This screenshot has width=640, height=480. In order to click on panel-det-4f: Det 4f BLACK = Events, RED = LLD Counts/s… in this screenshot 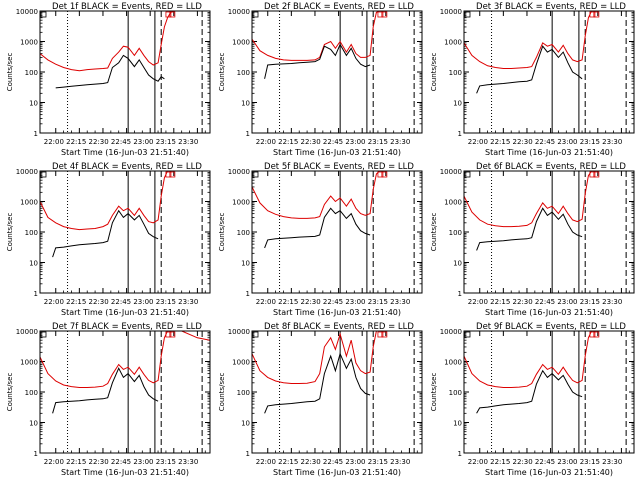, I will do `click(108, 239)`.